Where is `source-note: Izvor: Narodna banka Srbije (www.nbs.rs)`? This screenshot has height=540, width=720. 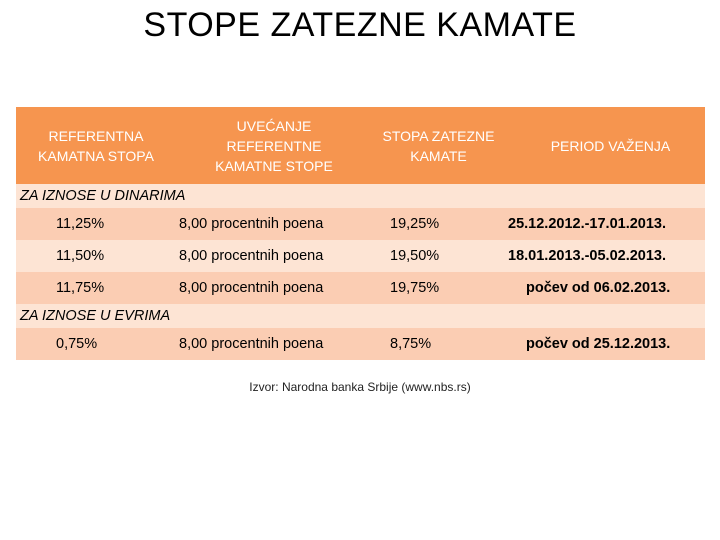
source-note: Izvor: Narodna banka Srbije (www.nbs.rs) is located at coordinates (360, 387).